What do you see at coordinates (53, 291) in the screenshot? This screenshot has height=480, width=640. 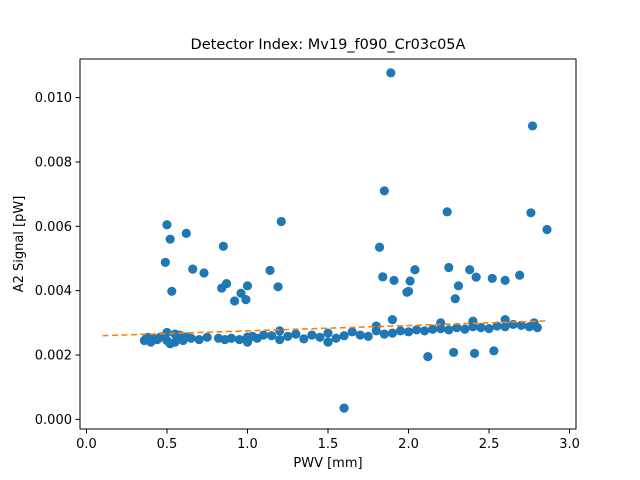 I see `y-tick-label: 0.004` at bounding box center [53, 291].